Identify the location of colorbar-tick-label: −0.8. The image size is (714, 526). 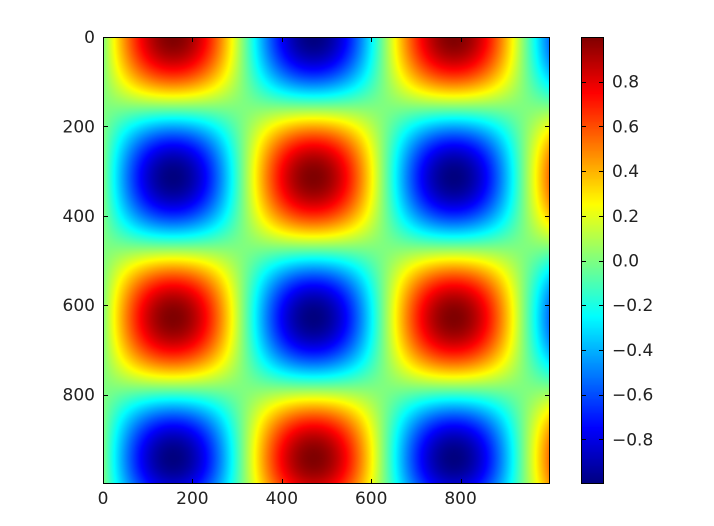
(632, 440).